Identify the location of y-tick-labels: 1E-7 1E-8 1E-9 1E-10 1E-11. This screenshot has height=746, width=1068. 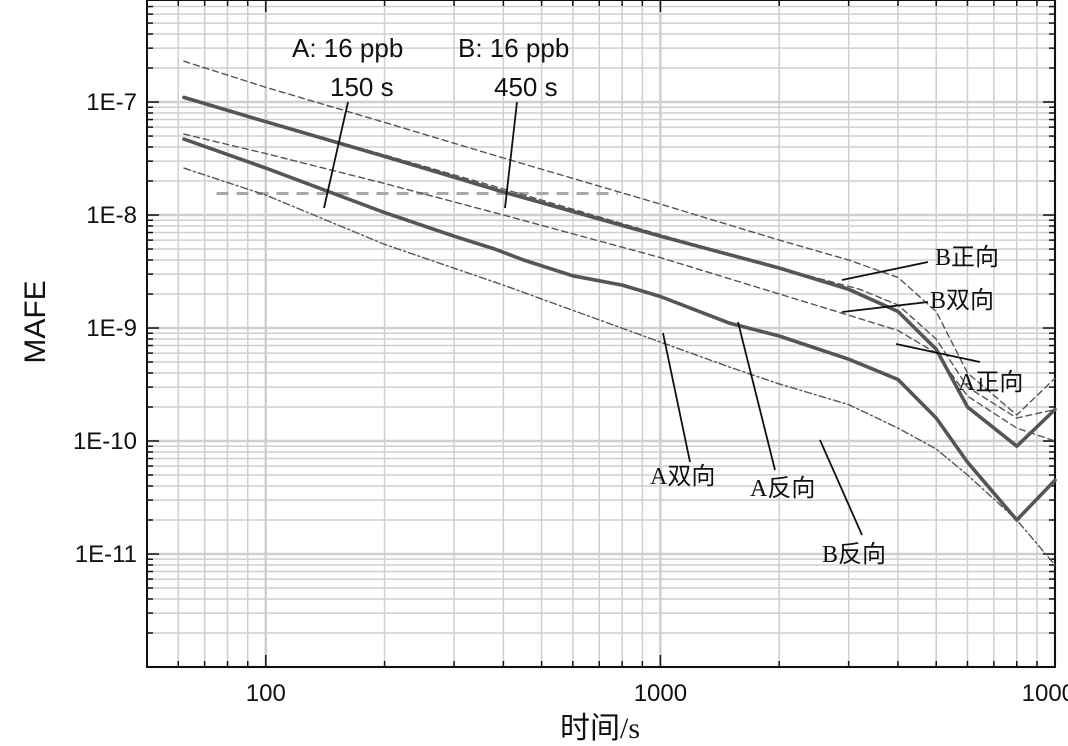
(105, 328).